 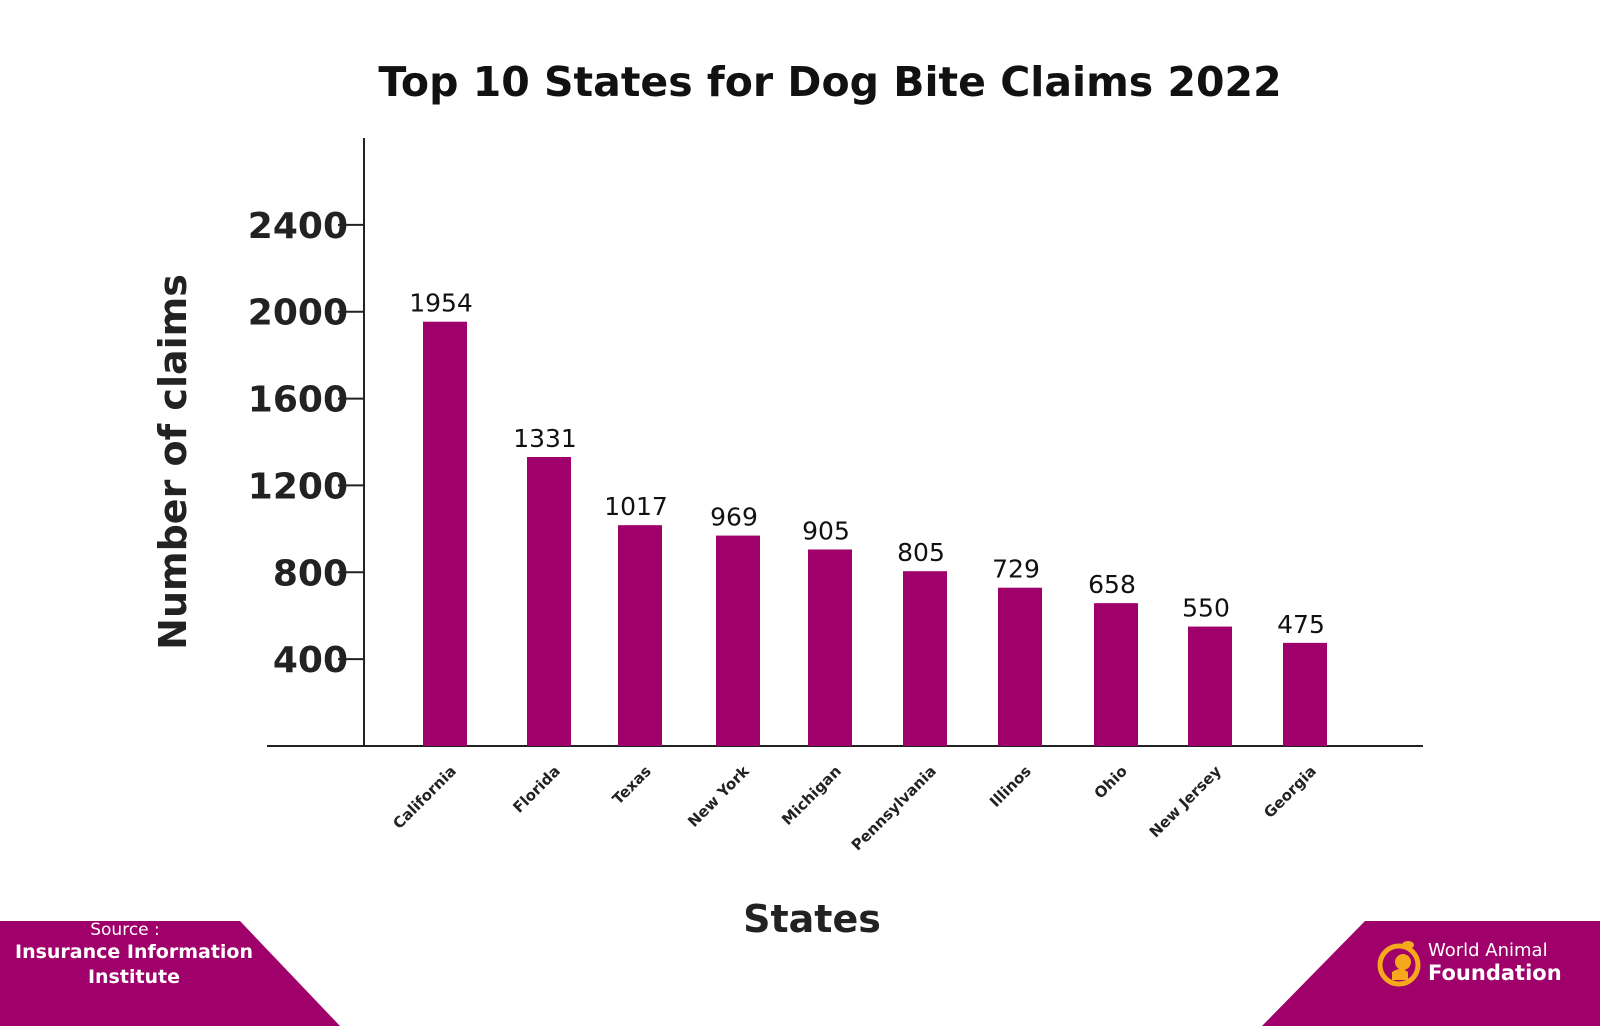 I want to click on logo-text-line1: World Animal, so click(x=1488, y=950).